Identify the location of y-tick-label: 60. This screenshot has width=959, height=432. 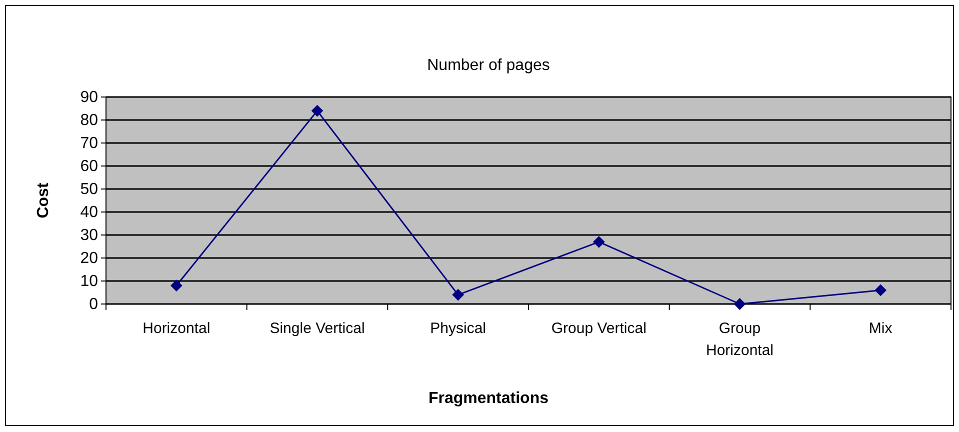
(89, 167).